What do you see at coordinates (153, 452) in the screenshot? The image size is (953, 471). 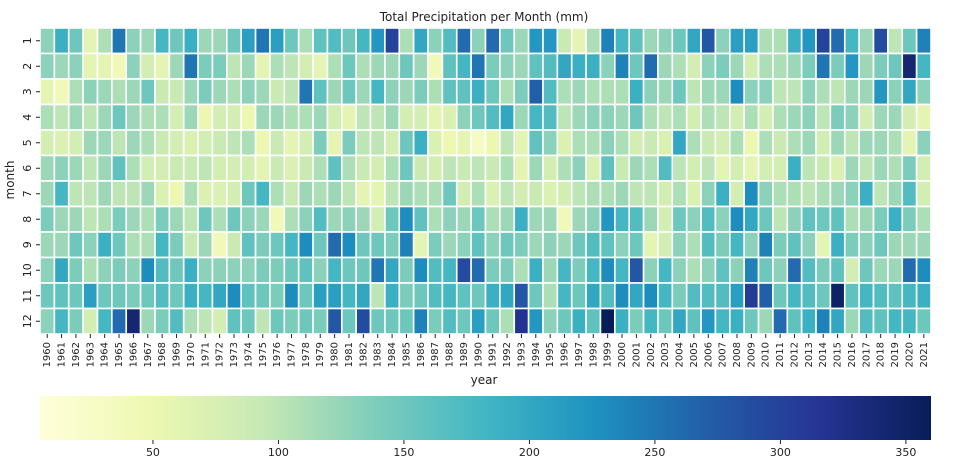 I see `colorbar-tick-label: 50` at bounding box center [153, 452].